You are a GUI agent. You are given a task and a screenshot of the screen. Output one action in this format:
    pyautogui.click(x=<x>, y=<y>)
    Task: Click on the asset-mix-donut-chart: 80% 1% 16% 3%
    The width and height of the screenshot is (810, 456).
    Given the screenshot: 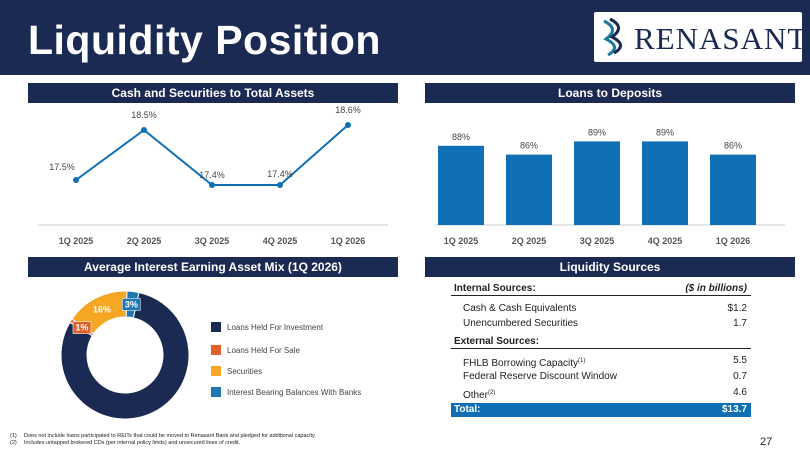 What is the action you would take?
    pyautogui.click(x=125, y=357)
    